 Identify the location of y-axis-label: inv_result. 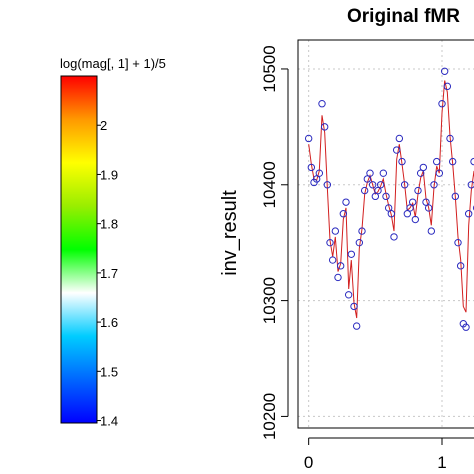
(230, 233).